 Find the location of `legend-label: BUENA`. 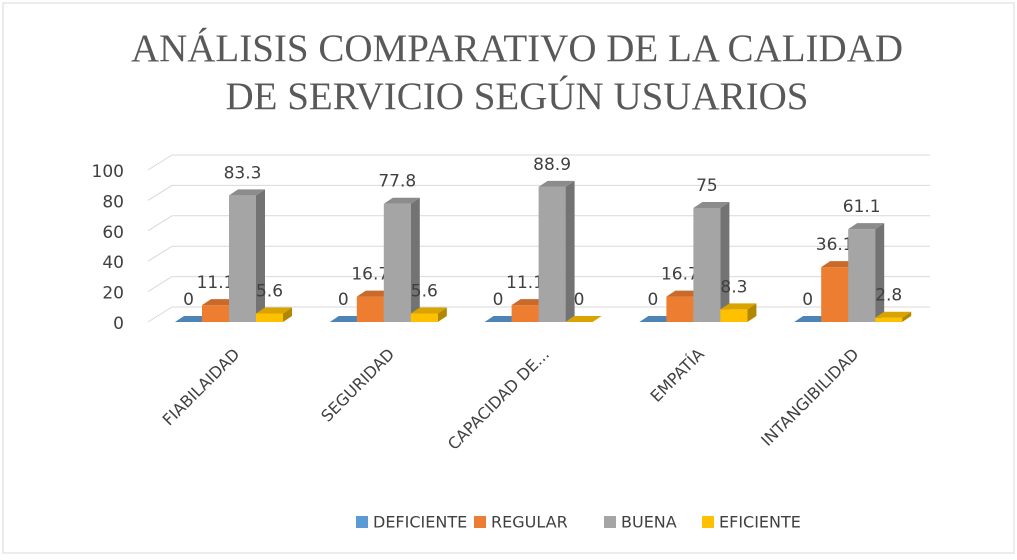

legend-label: BUENA is located at coordinates (649, 522).